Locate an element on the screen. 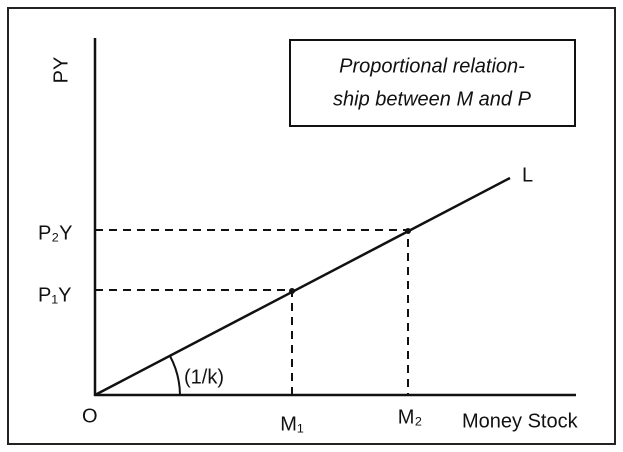 The image size is (623, 452). angle-label: (1/k) is located at coordinates (204, 377).